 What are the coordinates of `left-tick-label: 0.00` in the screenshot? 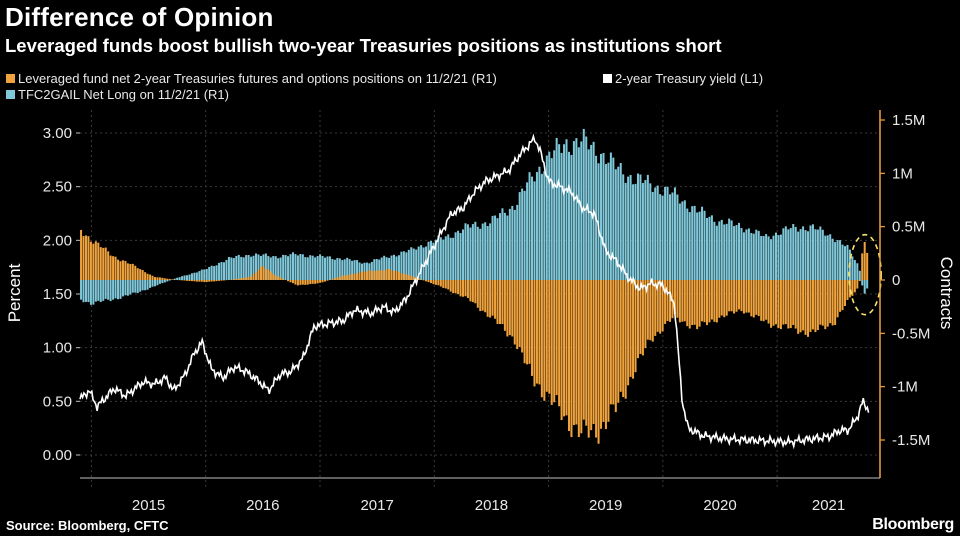 It's located at (57, 455).